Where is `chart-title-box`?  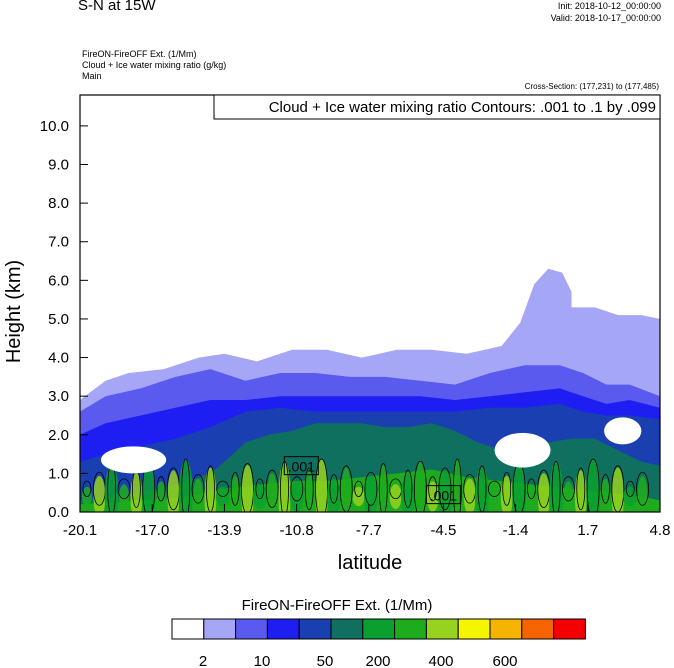 chart-title-box is located at coordinates (437, 107).